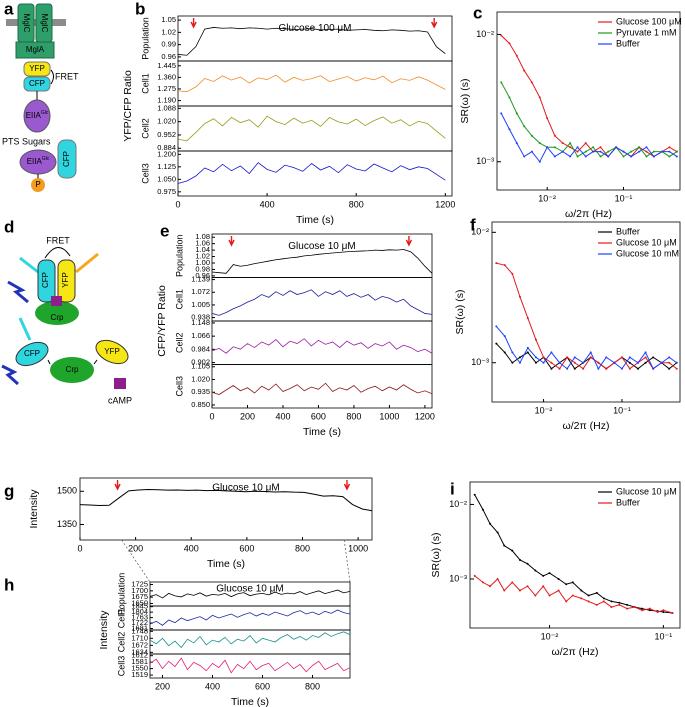 Image resolution: width=685 pixels, height=707 pixels. I want to click on y-tick-label: 1.066, so click(200, 335).